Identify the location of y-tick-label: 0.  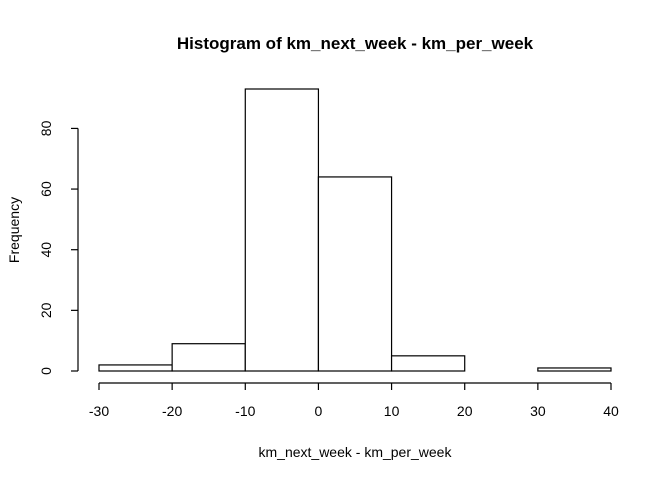
(46, 371).